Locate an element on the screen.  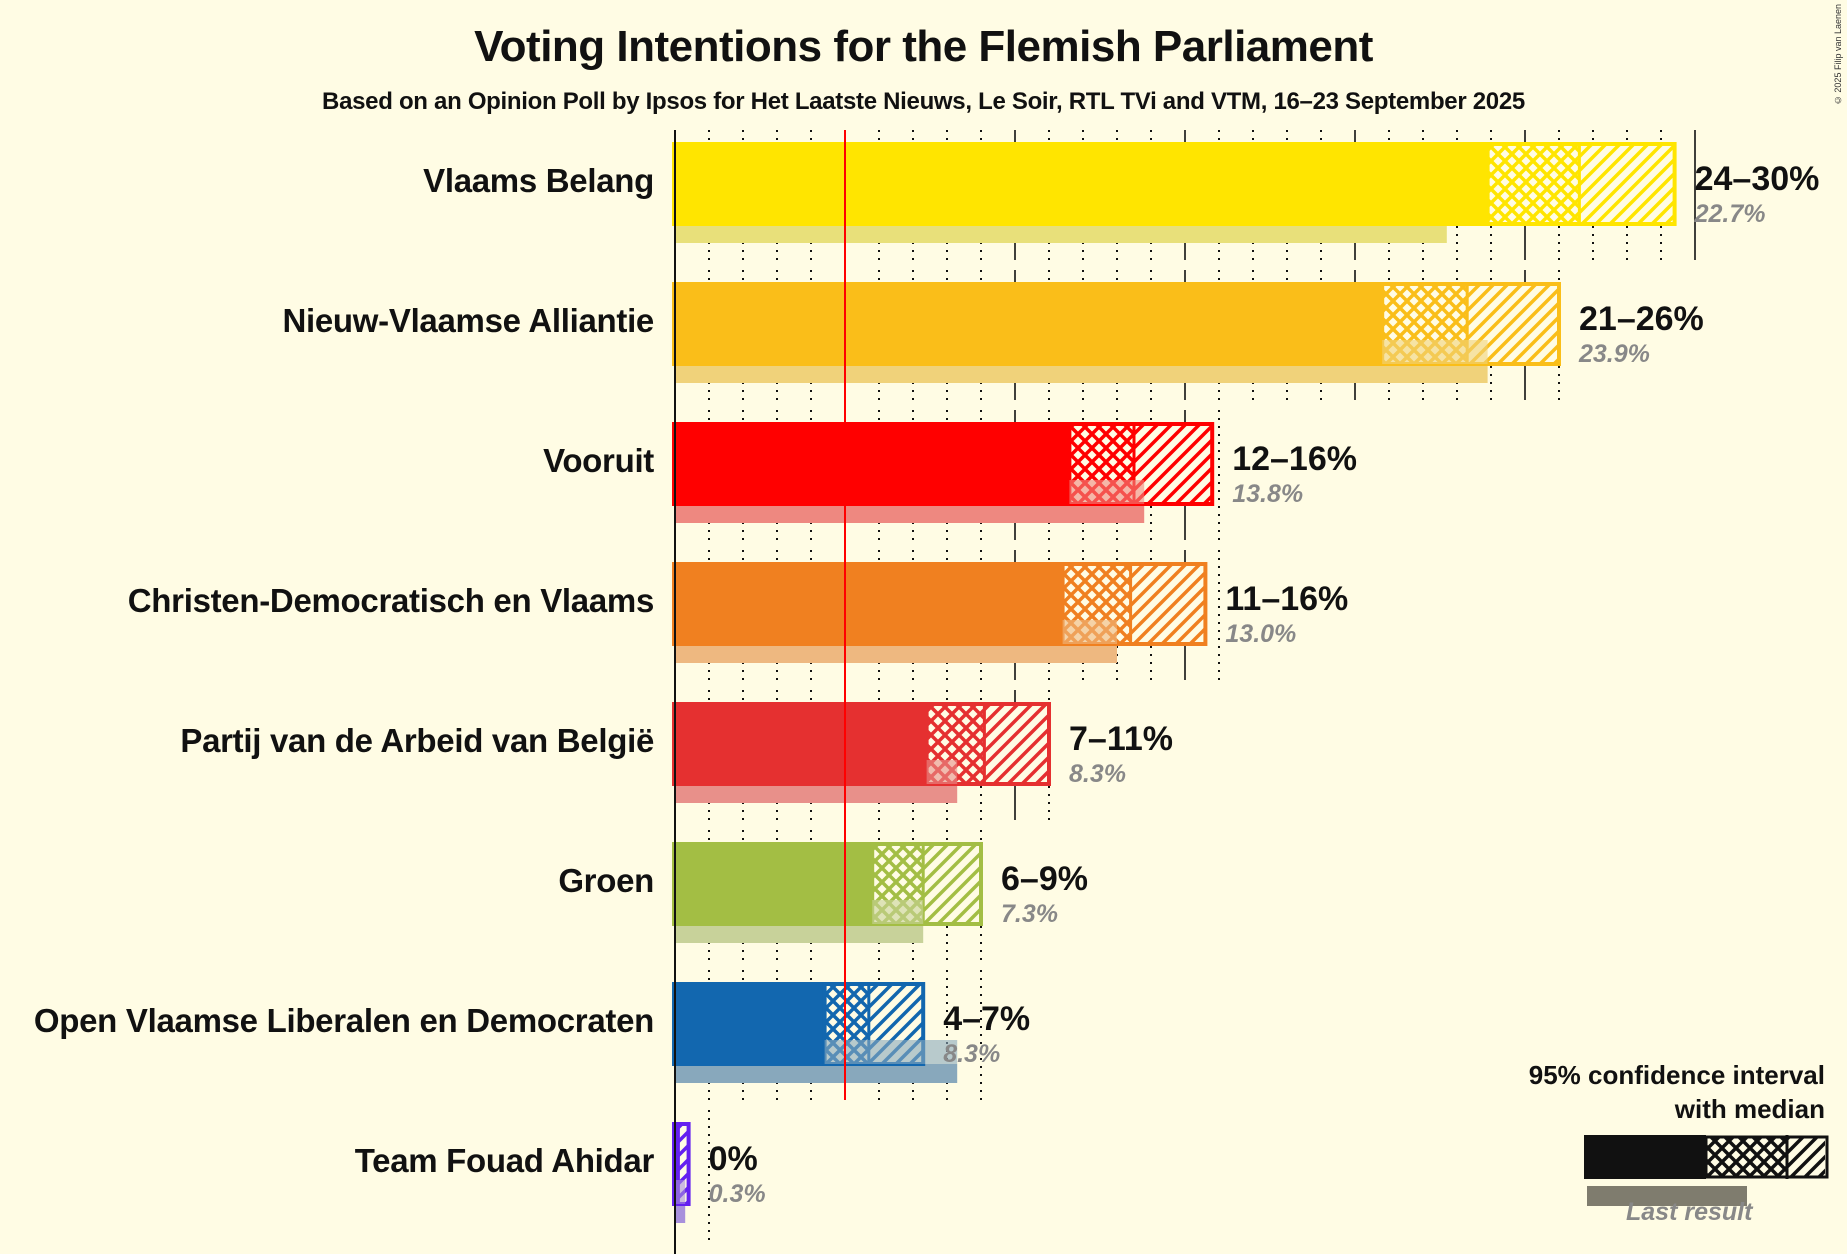
party-label: Partij van de Arbeid van België is located at coordinates (417, 740).